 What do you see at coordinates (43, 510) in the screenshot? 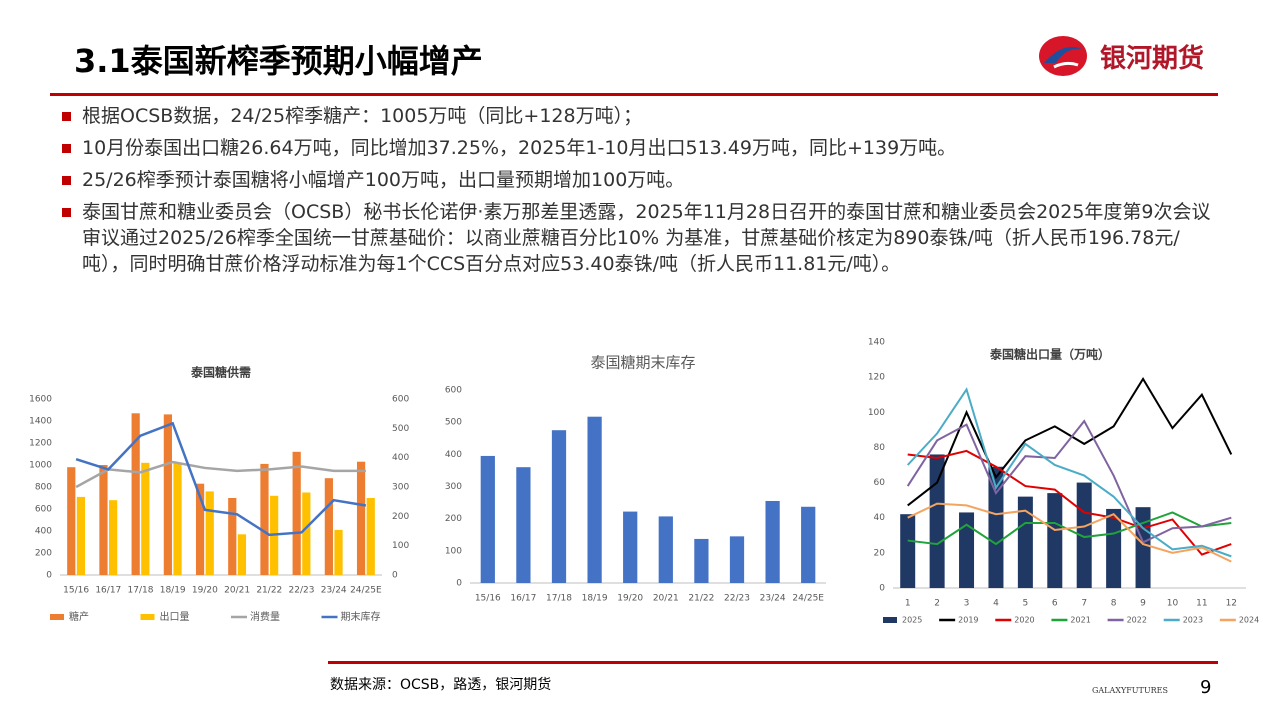
I see `y-tick-label: 600` at bounding box center [43, 510].